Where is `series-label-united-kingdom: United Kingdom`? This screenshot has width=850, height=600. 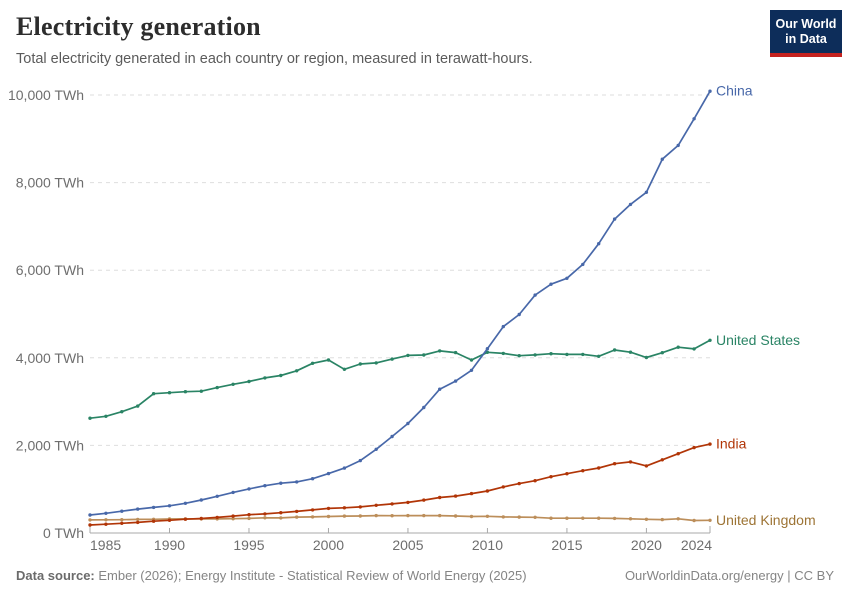 series-label-united-kingdom: United Kingdom is located at coordinates (766, 520).